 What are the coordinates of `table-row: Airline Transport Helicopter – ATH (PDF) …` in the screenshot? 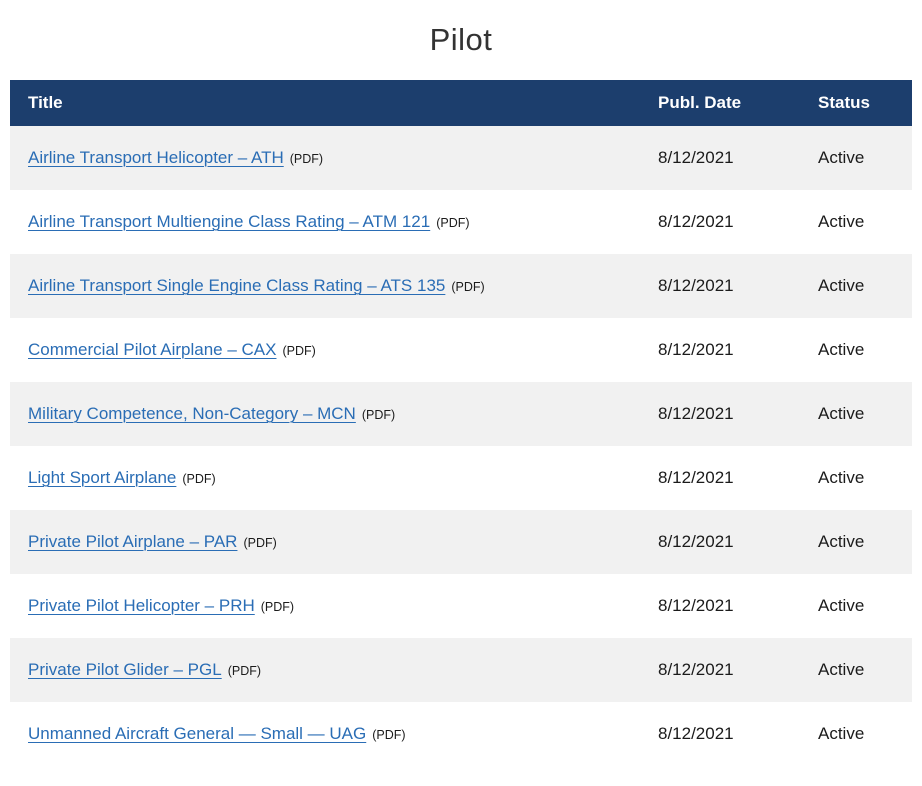 It's located at (461, 158).